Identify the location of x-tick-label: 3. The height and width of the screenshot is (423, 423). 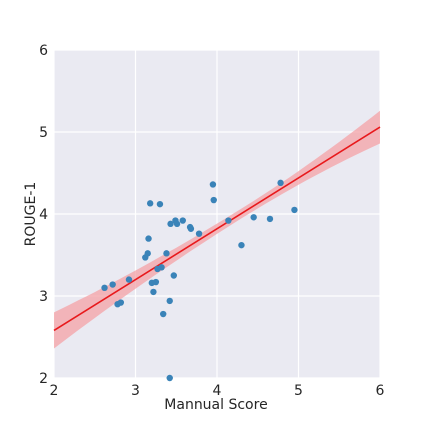
(135, 391).